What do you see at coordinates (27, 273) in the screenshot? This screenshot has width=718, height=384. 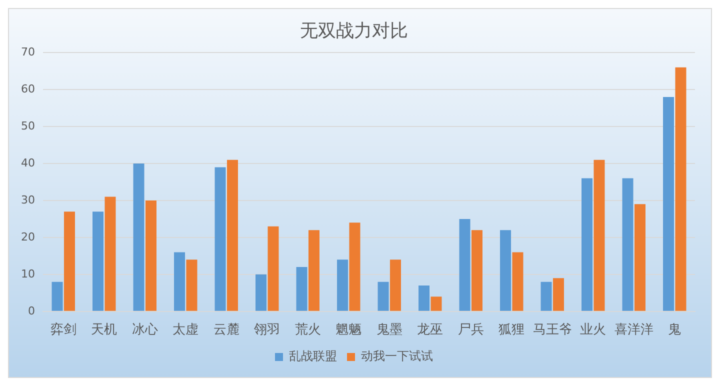 I see `y-tick-label: 10` at bounding box center [27, 273].